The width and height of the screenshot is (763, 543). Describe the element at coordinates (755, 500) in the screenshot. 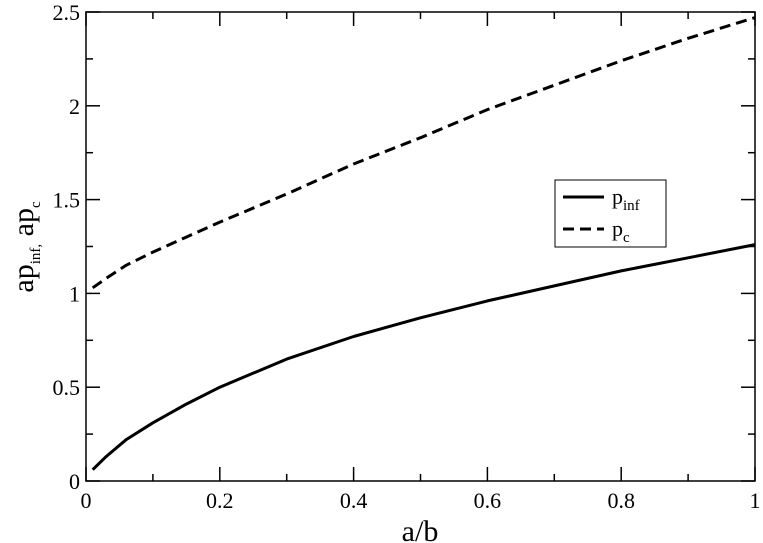

I see `x-tick-label: 1` at that location.